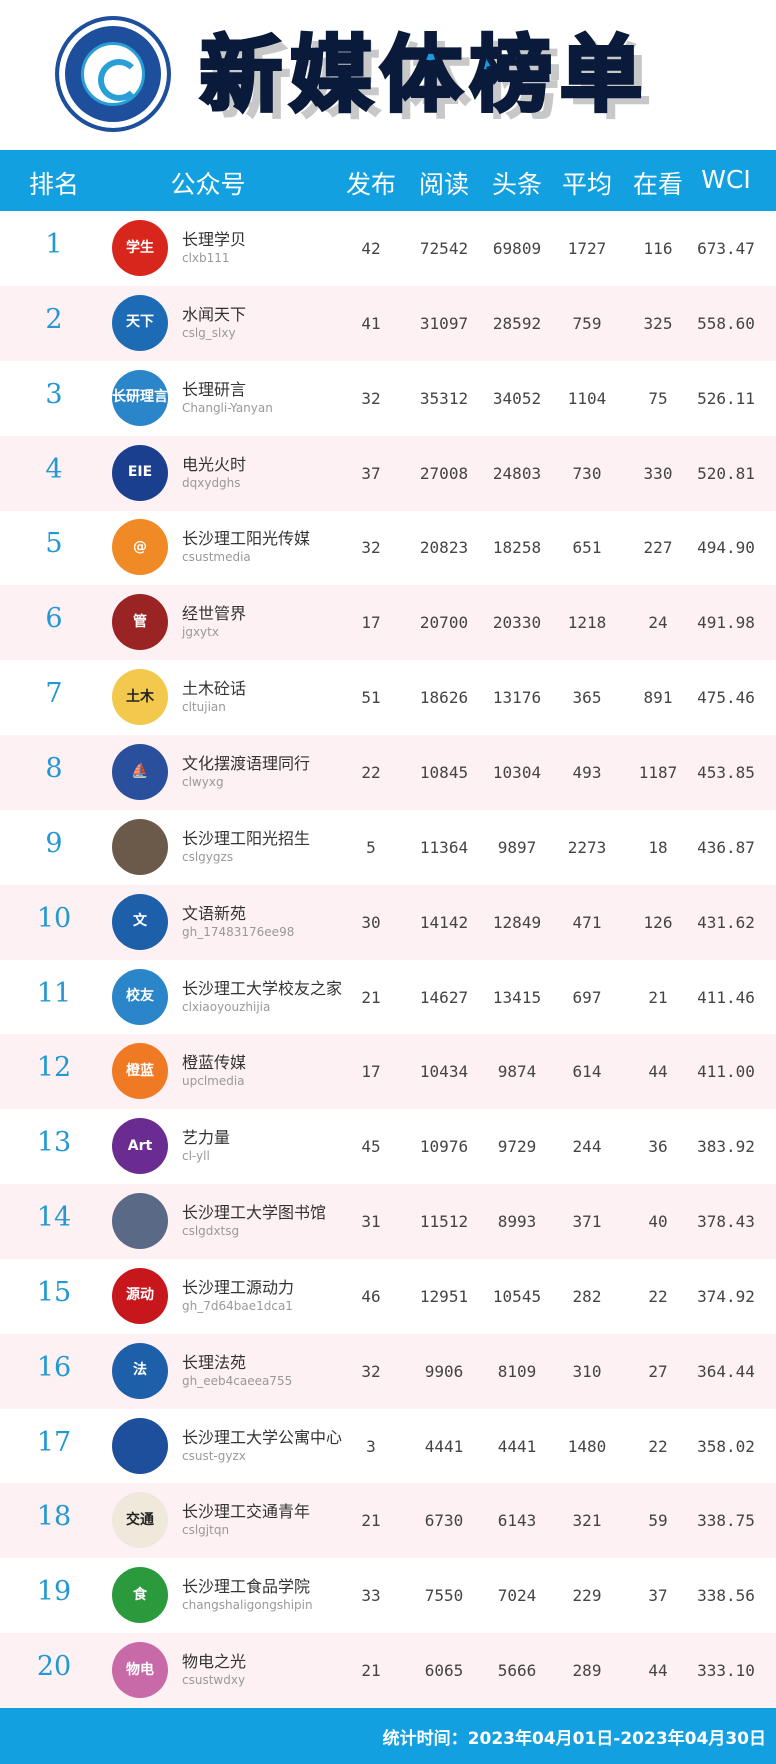  What do you see at coordinates (262, 988) in the screenshot?
I see `account-name: 长沙理工大学校友之家` at bounding box center [262, 988].